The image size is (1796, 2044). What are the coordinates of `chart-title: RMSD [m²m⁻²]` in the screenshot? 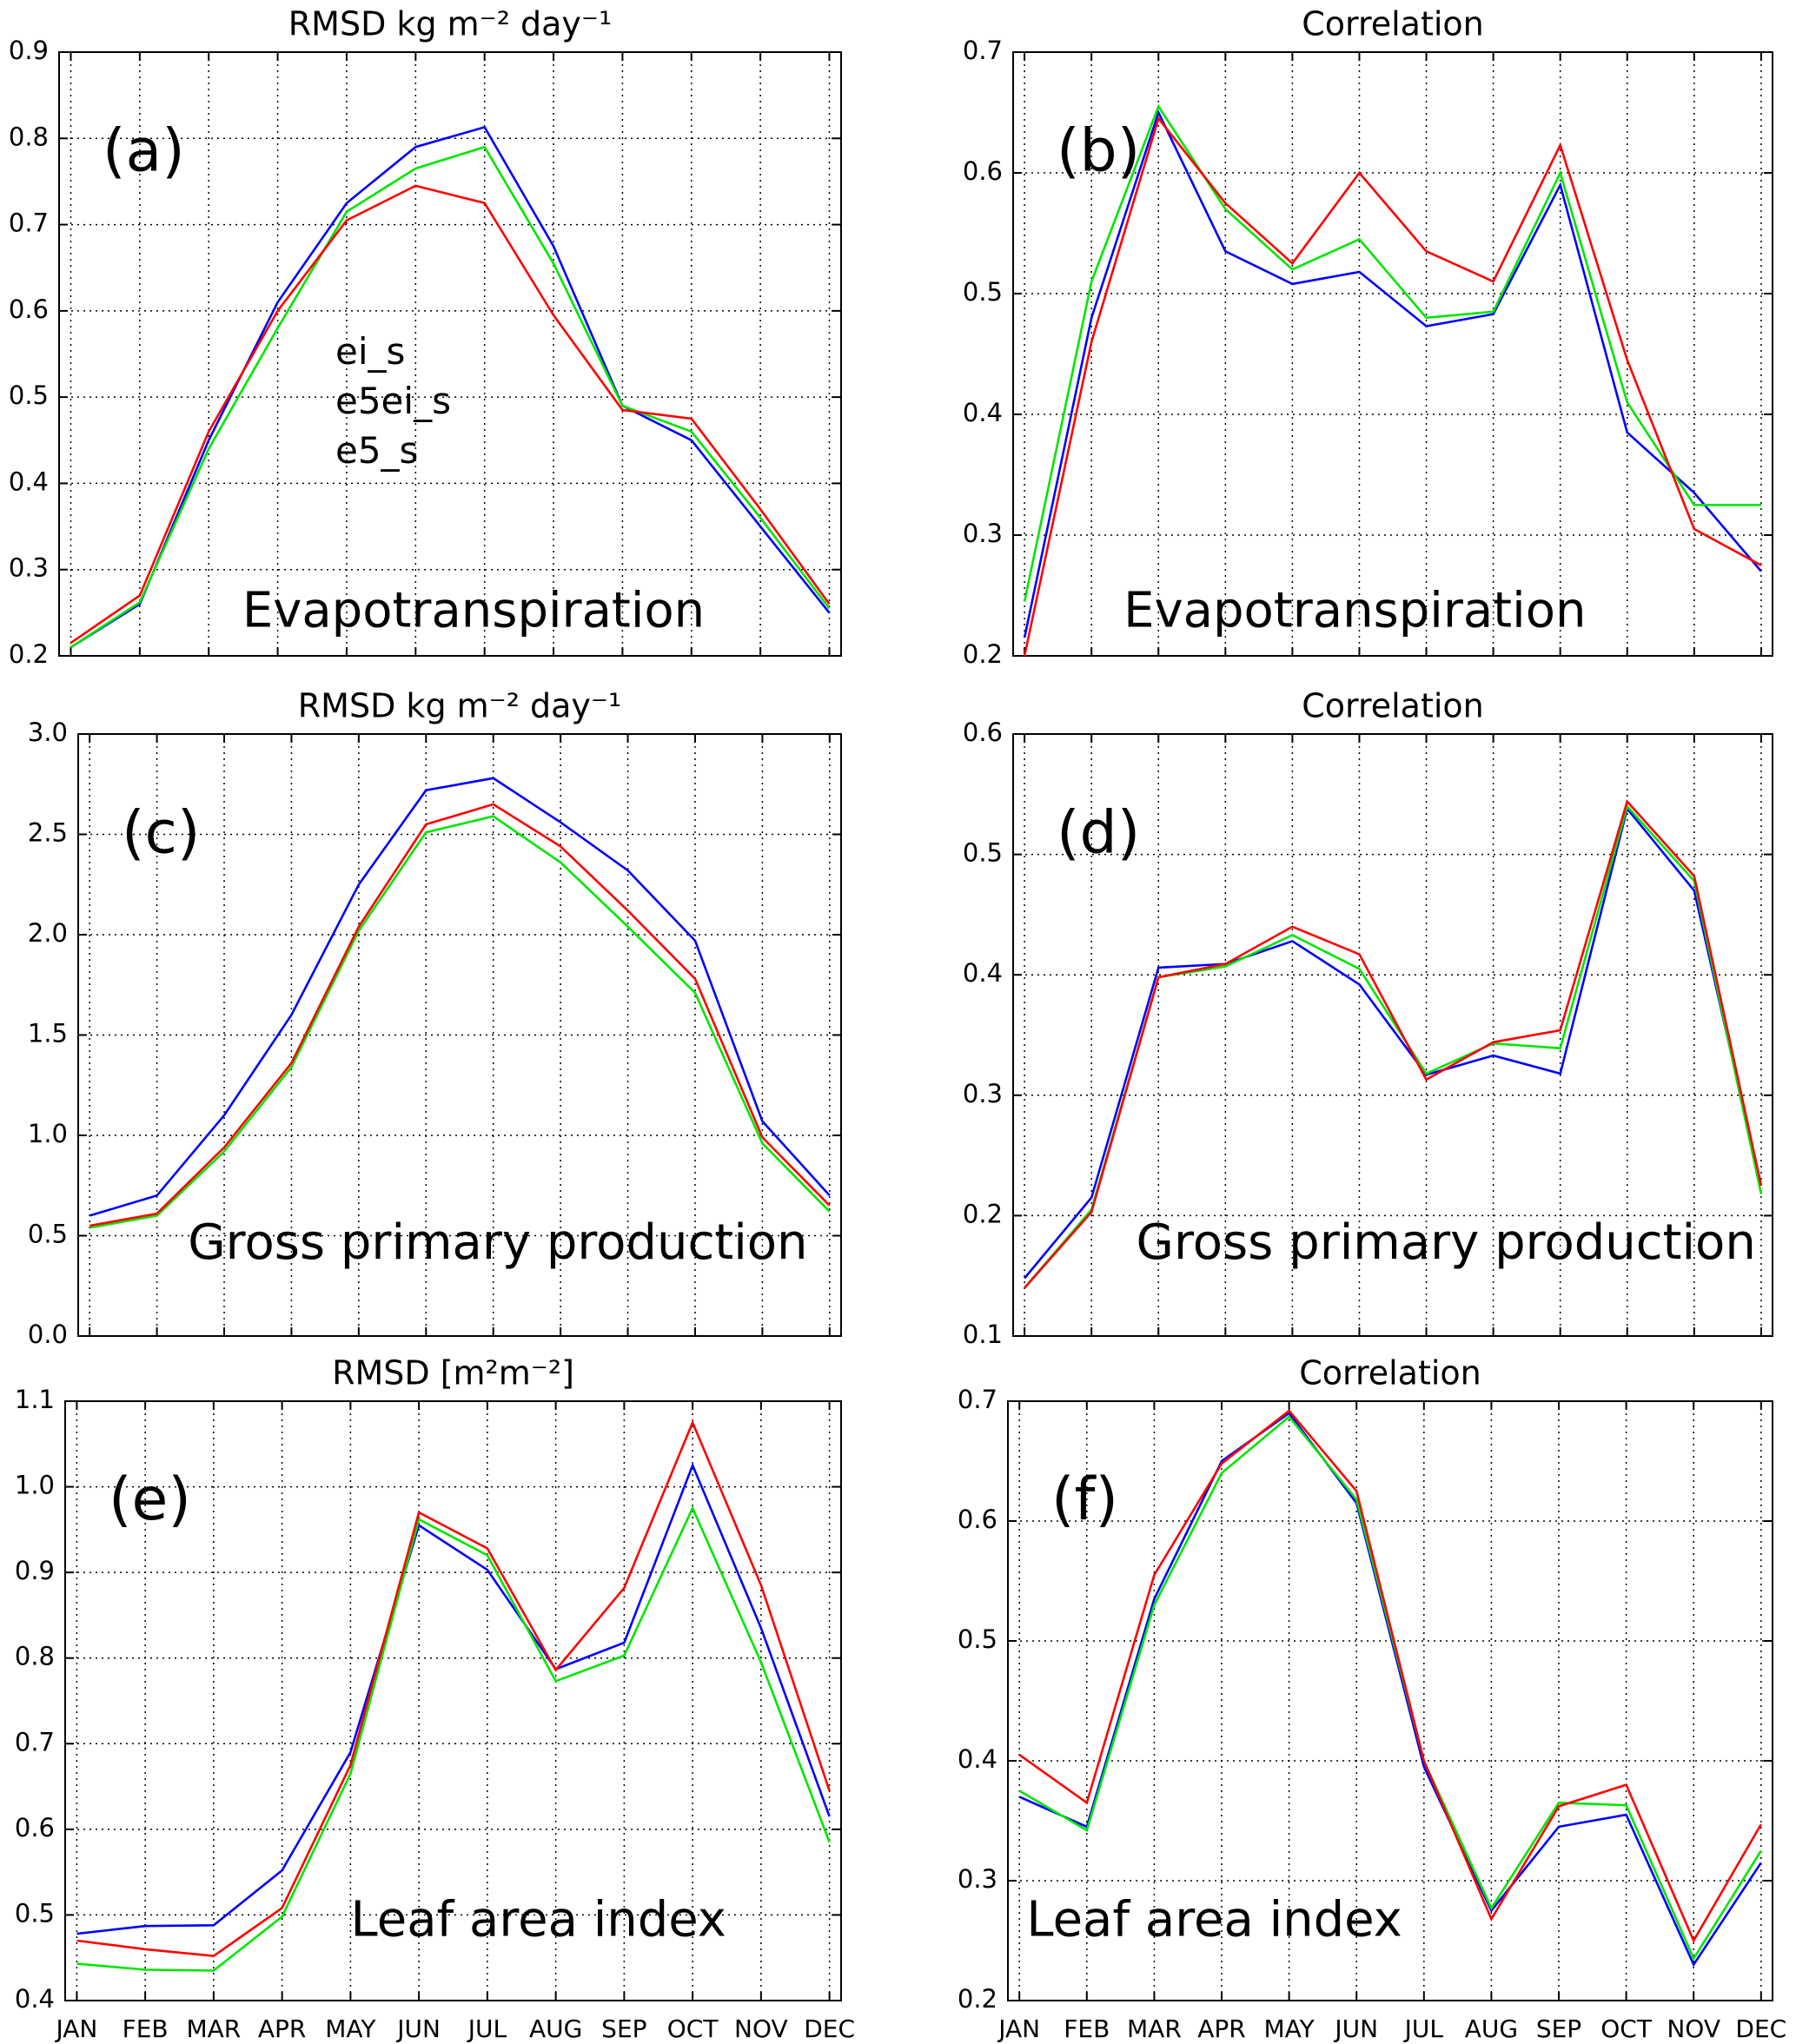 It's located at (453, 1373).